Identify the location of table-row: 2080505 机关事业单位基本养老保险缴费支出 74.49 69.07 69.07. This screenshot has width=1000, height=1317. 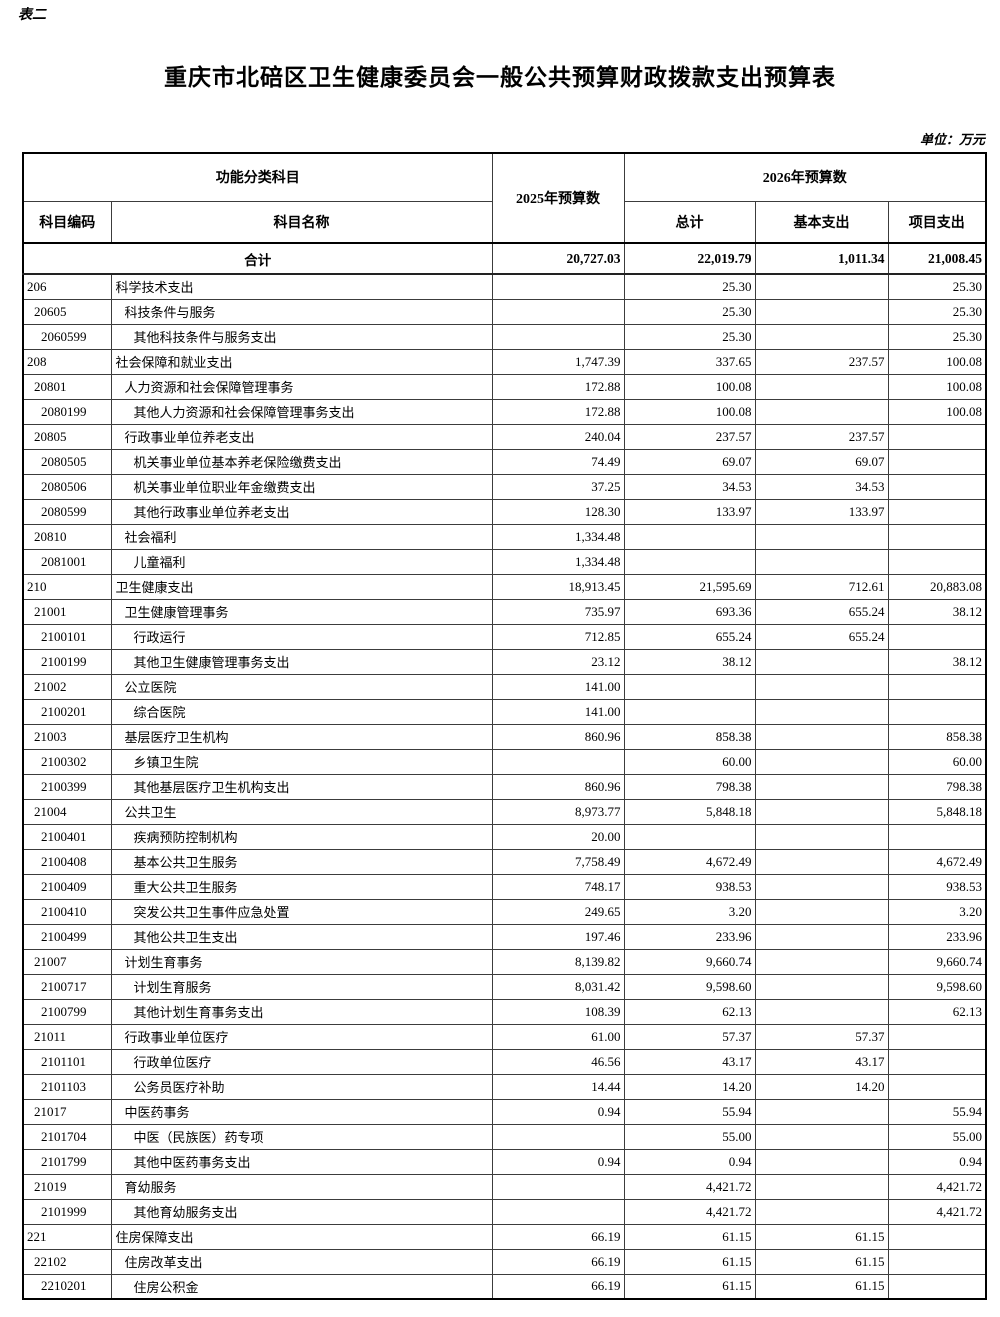
(504, 461).